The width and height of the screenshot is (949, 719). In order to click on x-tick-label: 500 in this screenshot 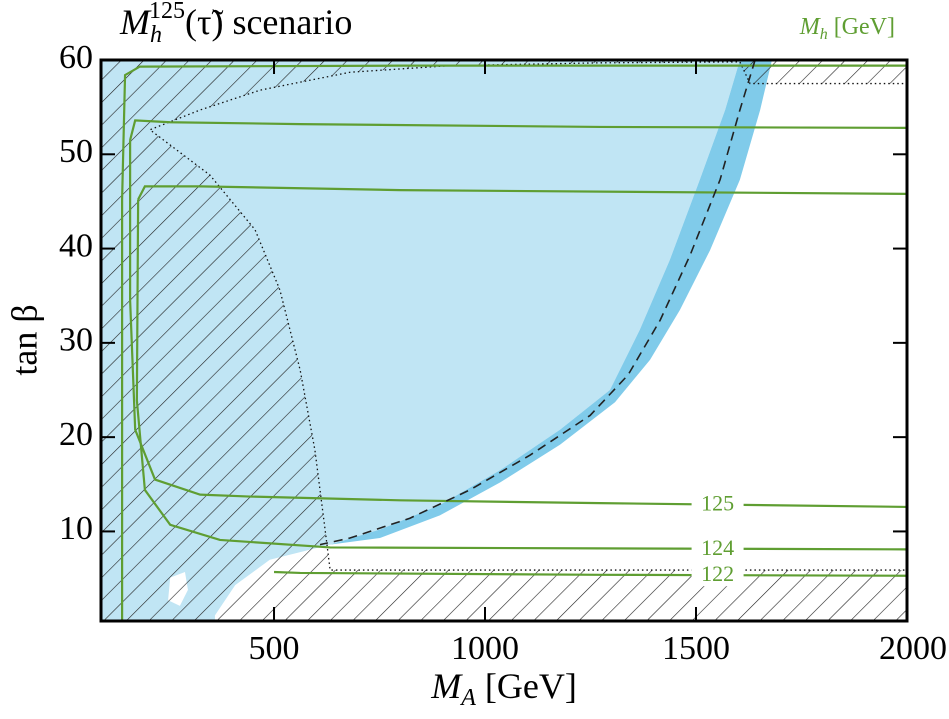, I will do `click(274, 648)`.